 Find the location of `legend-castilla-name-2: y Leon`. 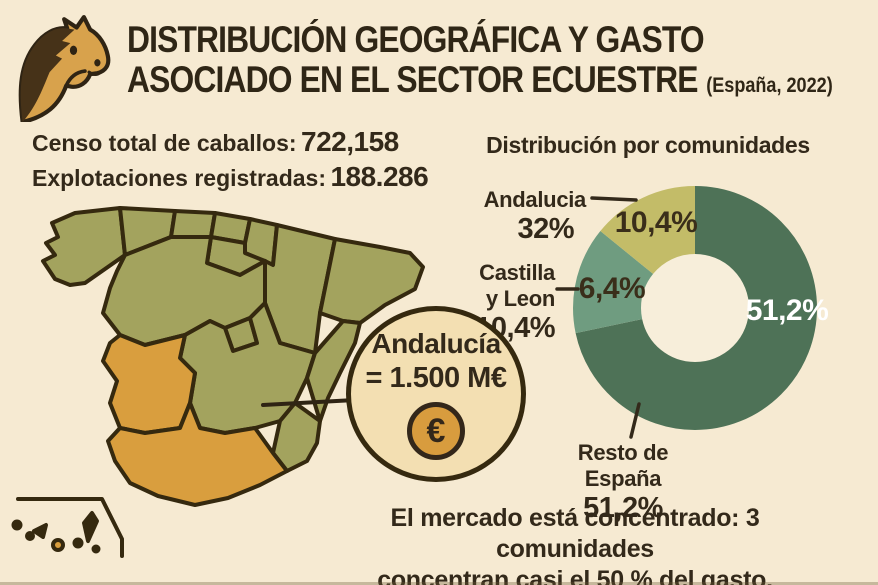

legend-castilla-name-2: y Leon is located at coordinates (520, 298).